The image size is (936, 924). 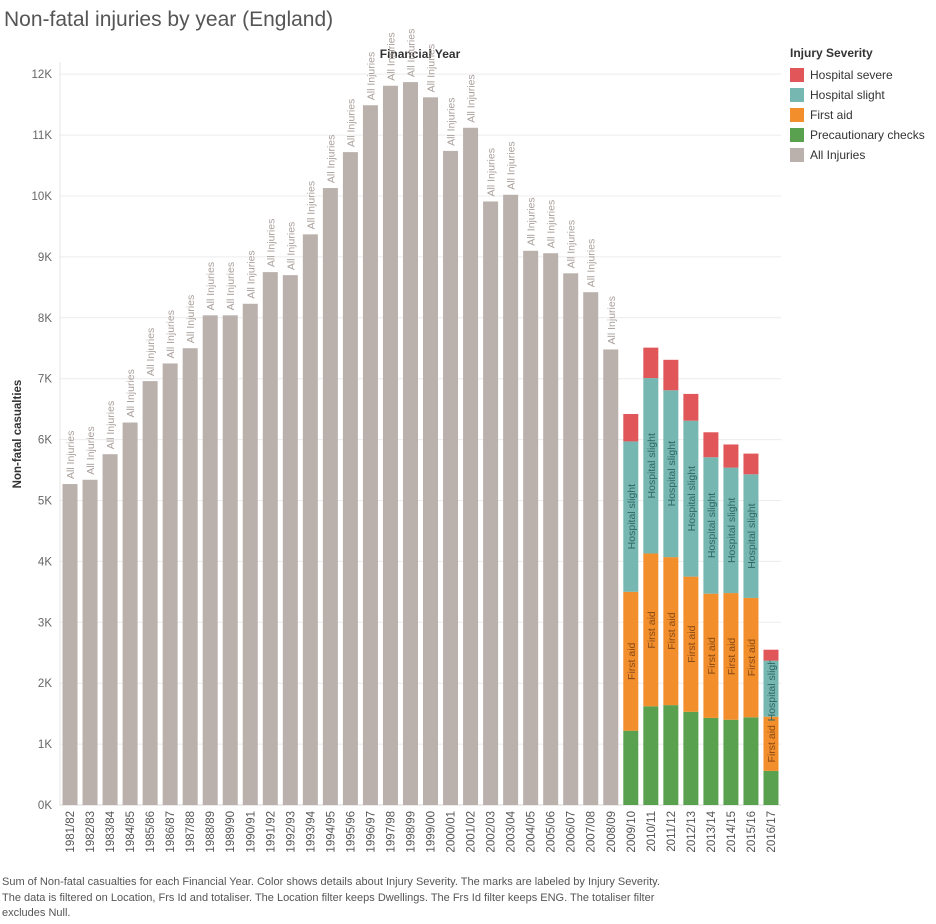 I want to click on x-tick-label: 1985/86, so click(x=151, y=832).